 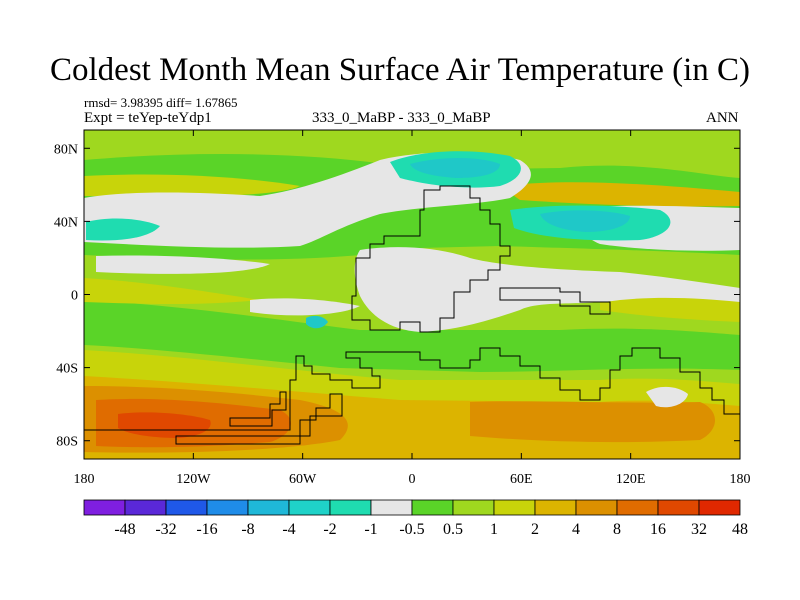 What do you see at coordinates (206, 529) in the screenshot?
I see `colorbar-label: -16` at bounding box center [206, 529].